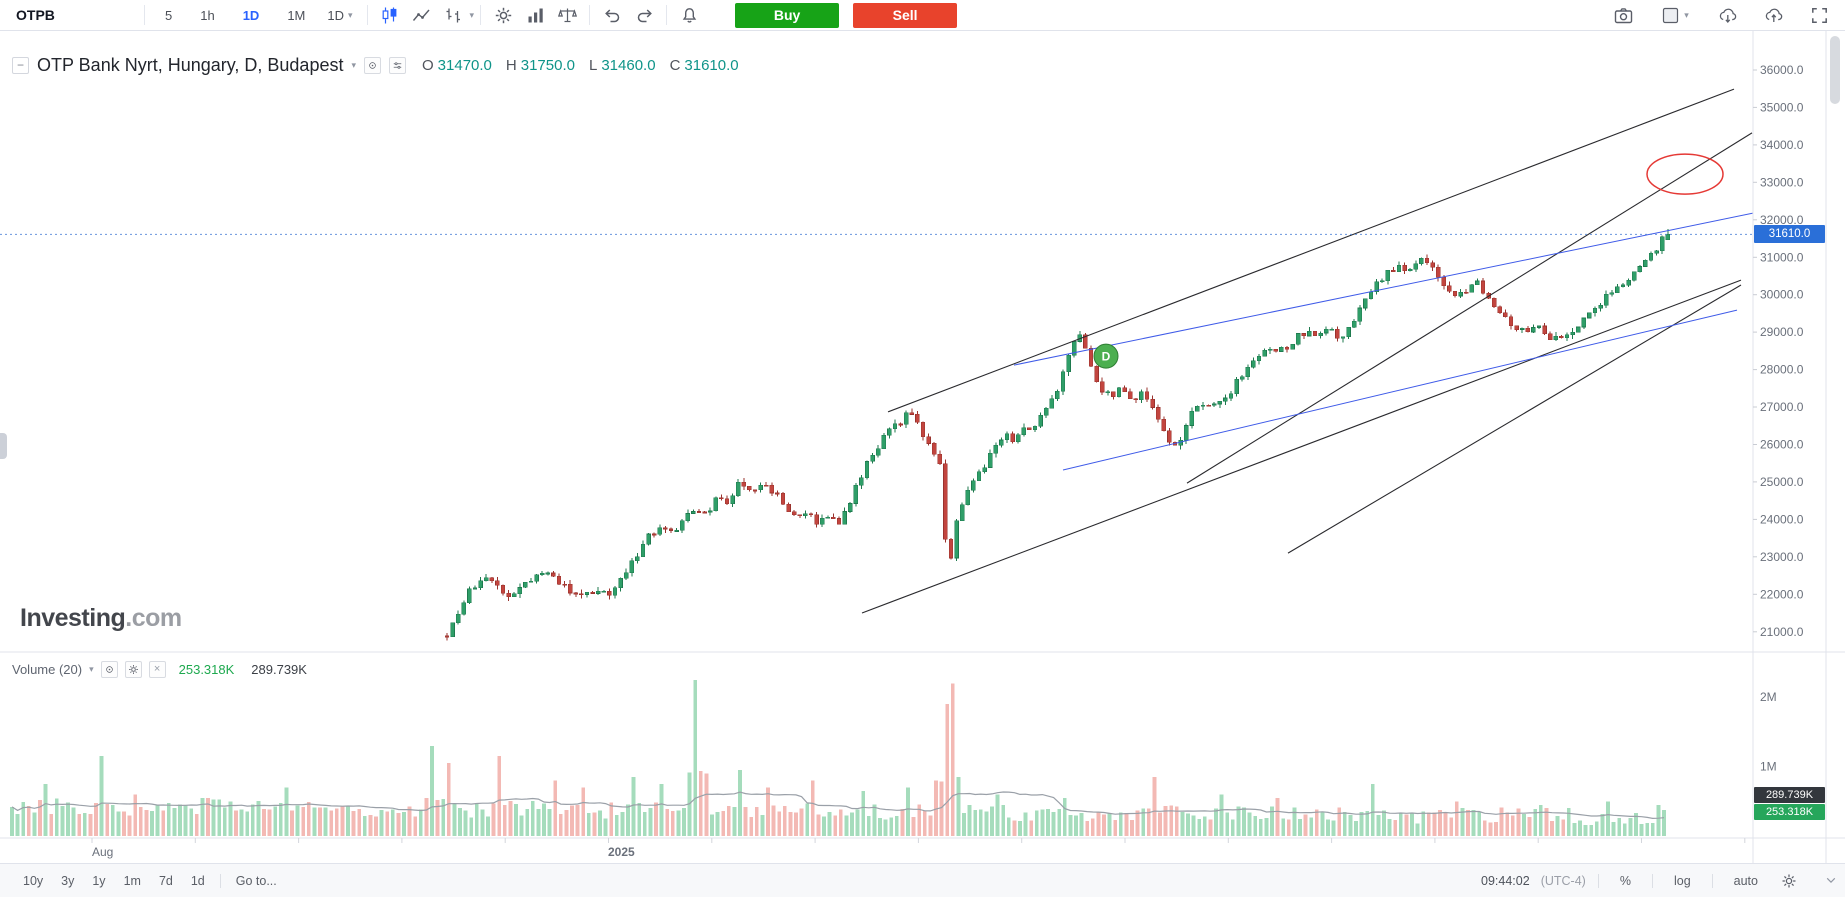 The width and height of the screenshot is (1845, 897). Describe the element at coordinates (1773, 15) in the screenshot. I see `cloud-save-icon` at that location.